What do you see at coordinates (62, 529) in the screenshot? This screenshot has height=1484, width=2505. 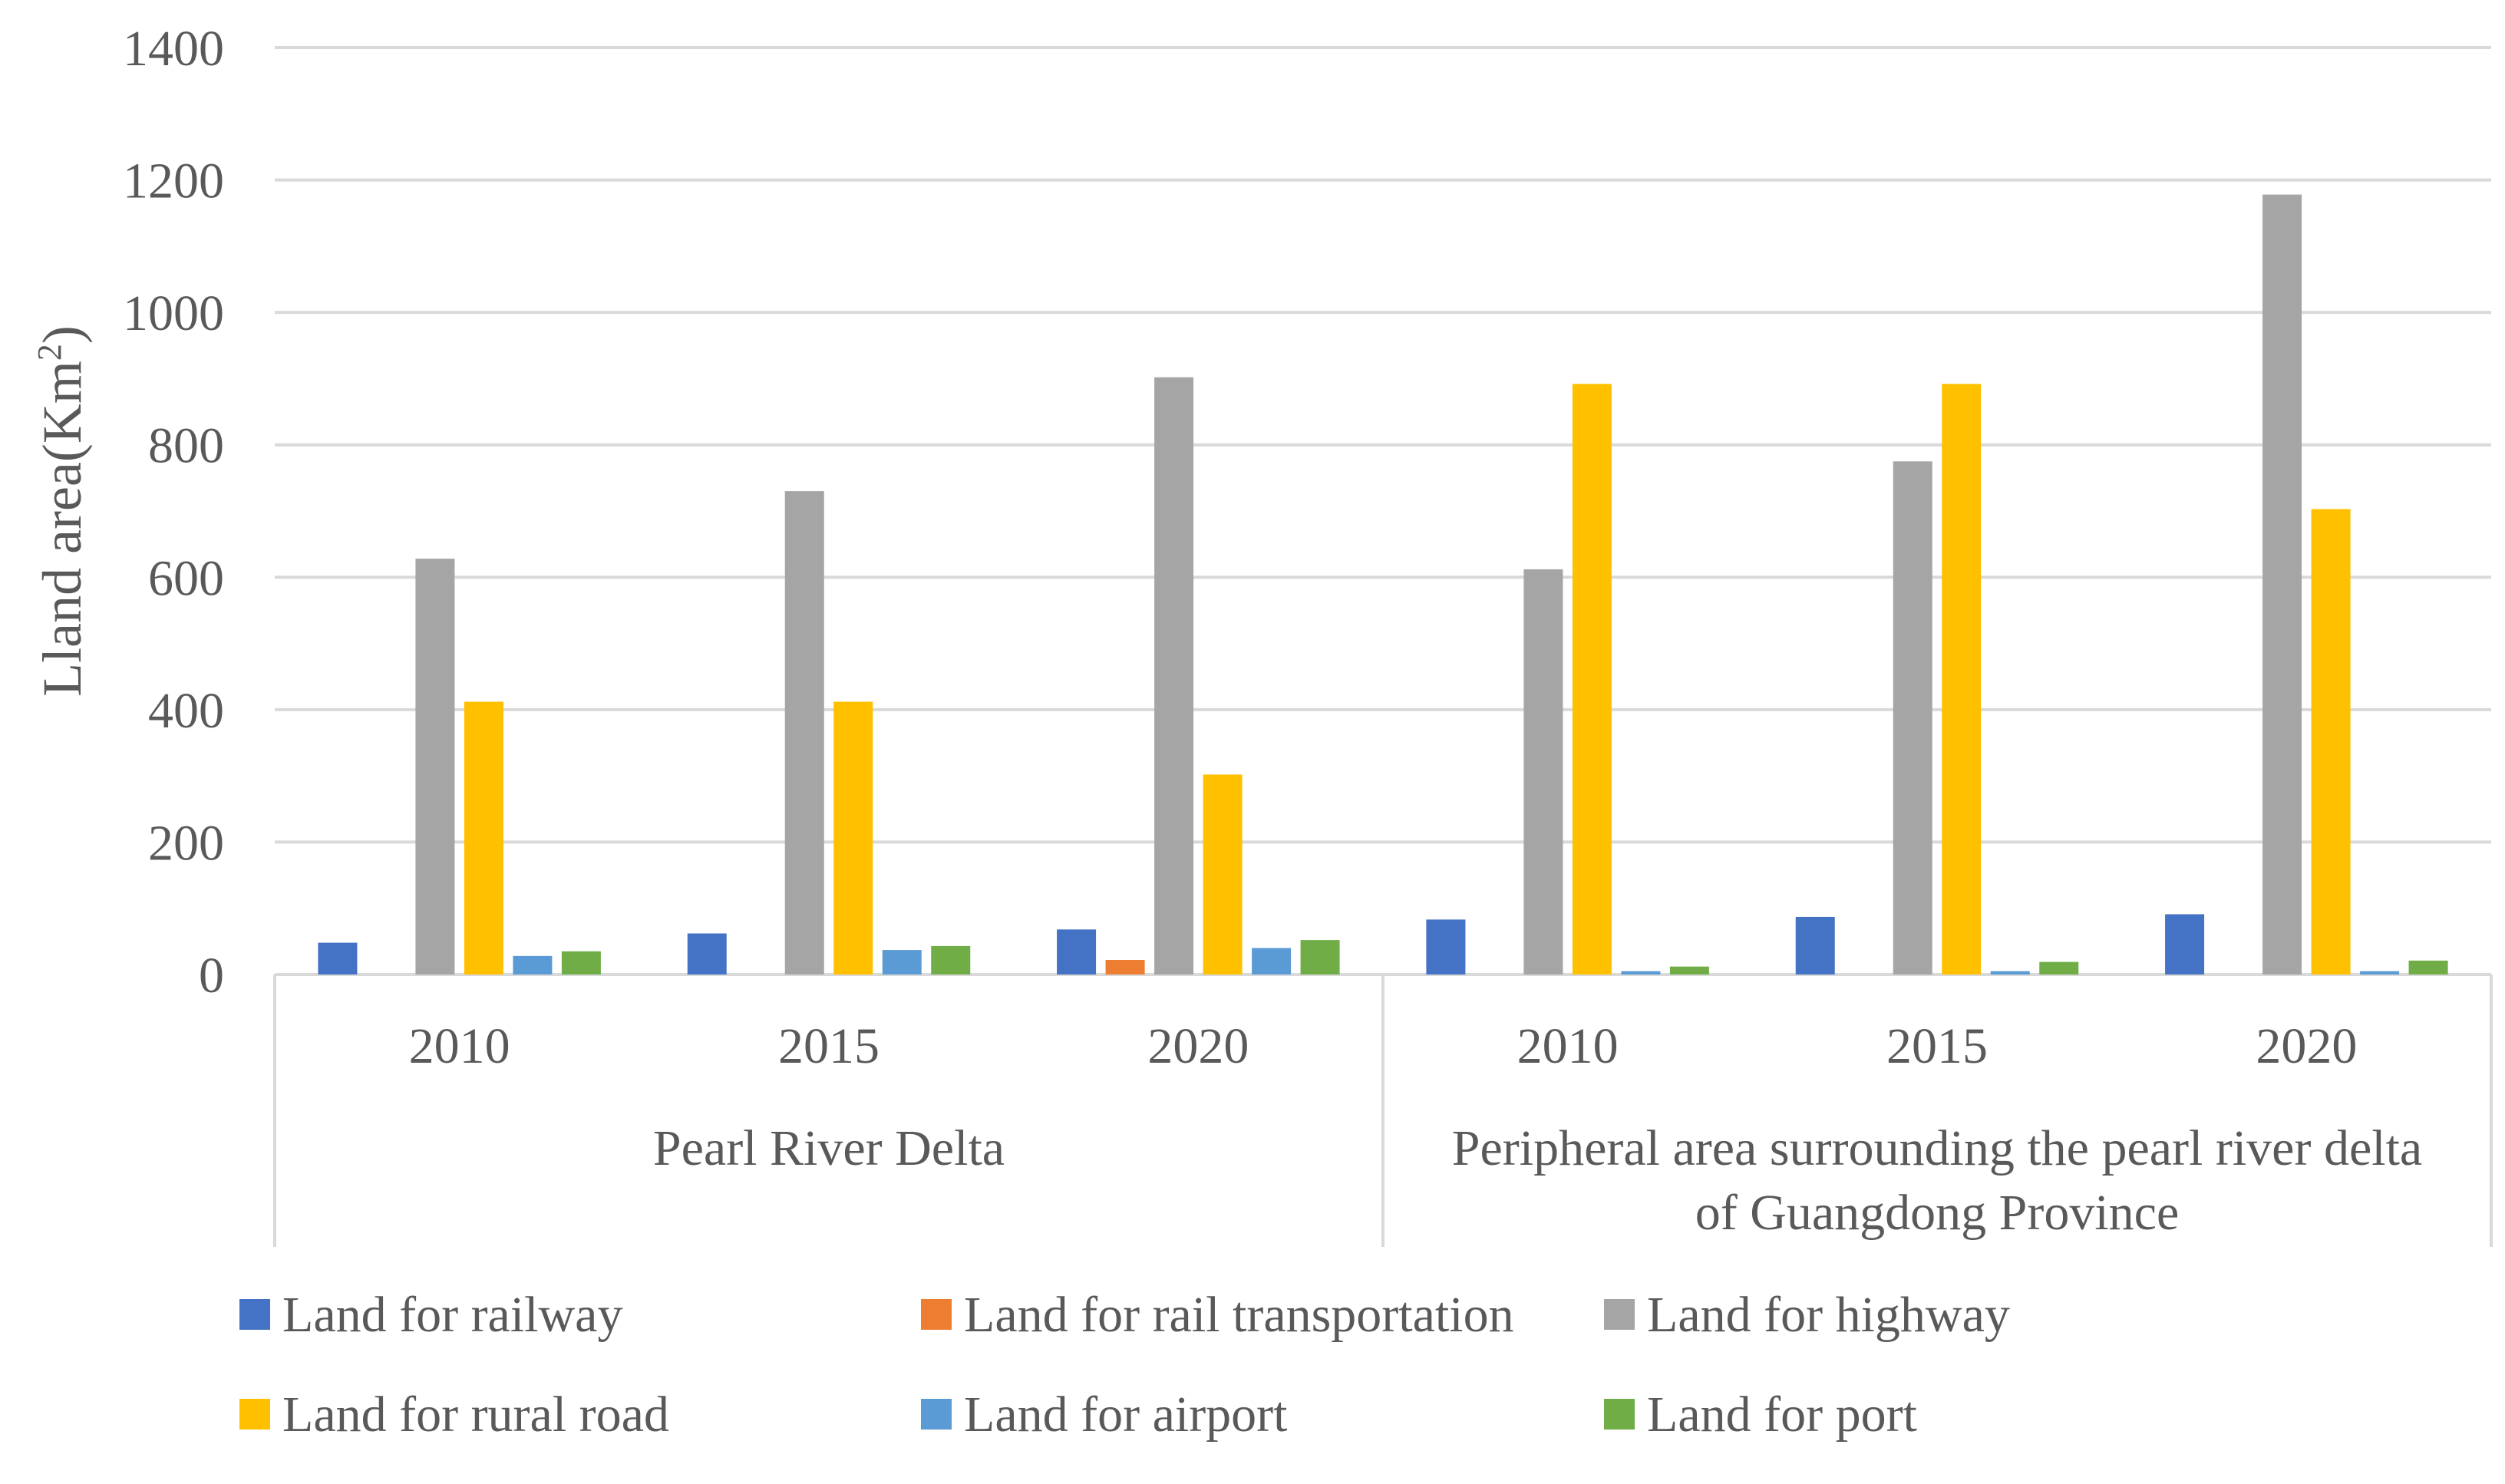 I see `y-axis-title-text: Lland area(Km` at bounding box center [62, 529].